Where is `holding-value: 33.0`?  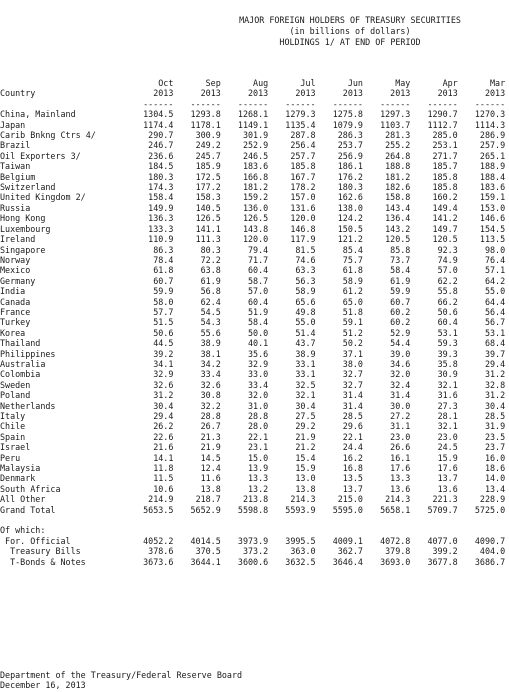
holding-value: 33.0 is located at coordinates (258, 374).